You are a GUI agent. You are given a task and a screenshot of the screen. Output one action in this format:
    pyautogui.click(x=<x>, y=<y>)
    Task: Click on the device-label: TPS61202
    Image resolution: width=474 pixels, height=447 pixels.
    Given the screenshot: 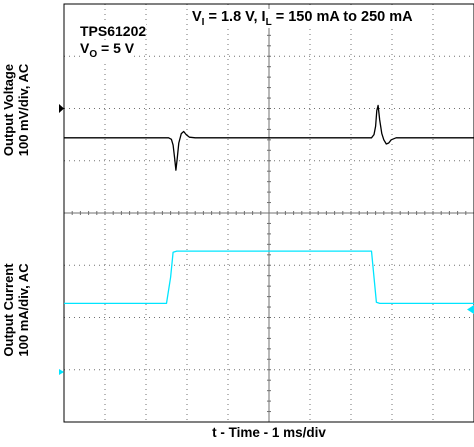 What is the action you would take?
    pyautogui.click(x=113, y=31)
    